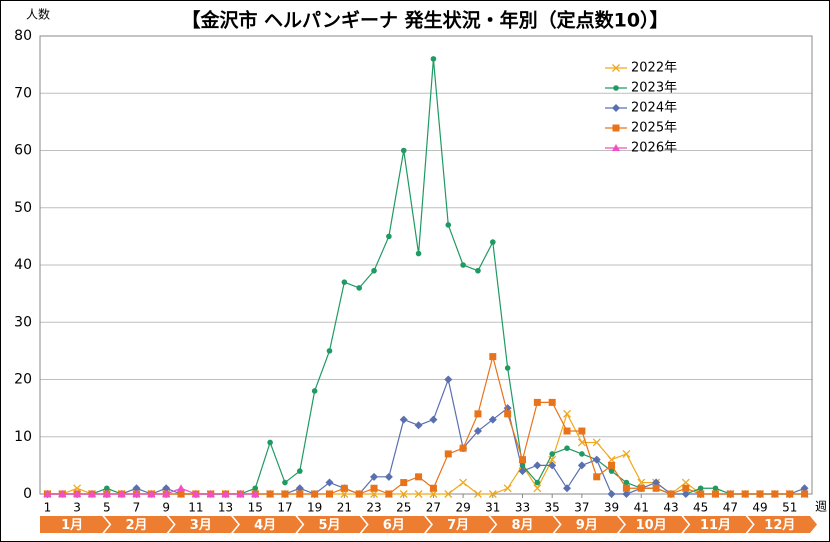  Describe the element at coordinates (27, 494) in the screenshot. I see `y-tick-label: 0` at that location.